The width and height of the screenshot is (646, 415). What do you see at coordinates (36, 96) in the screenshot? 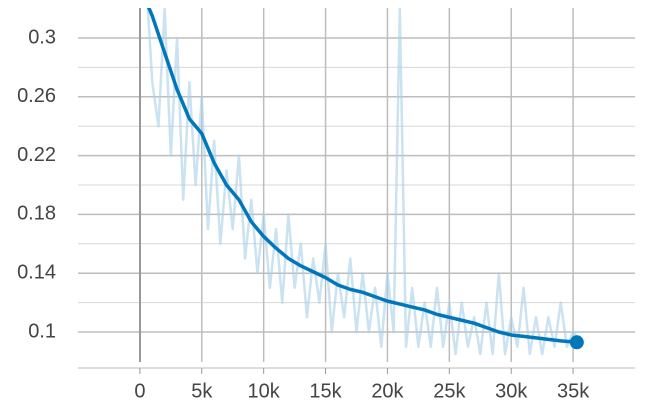
I see `y-tick-label: 0.26` at bounding box center [36, 96].